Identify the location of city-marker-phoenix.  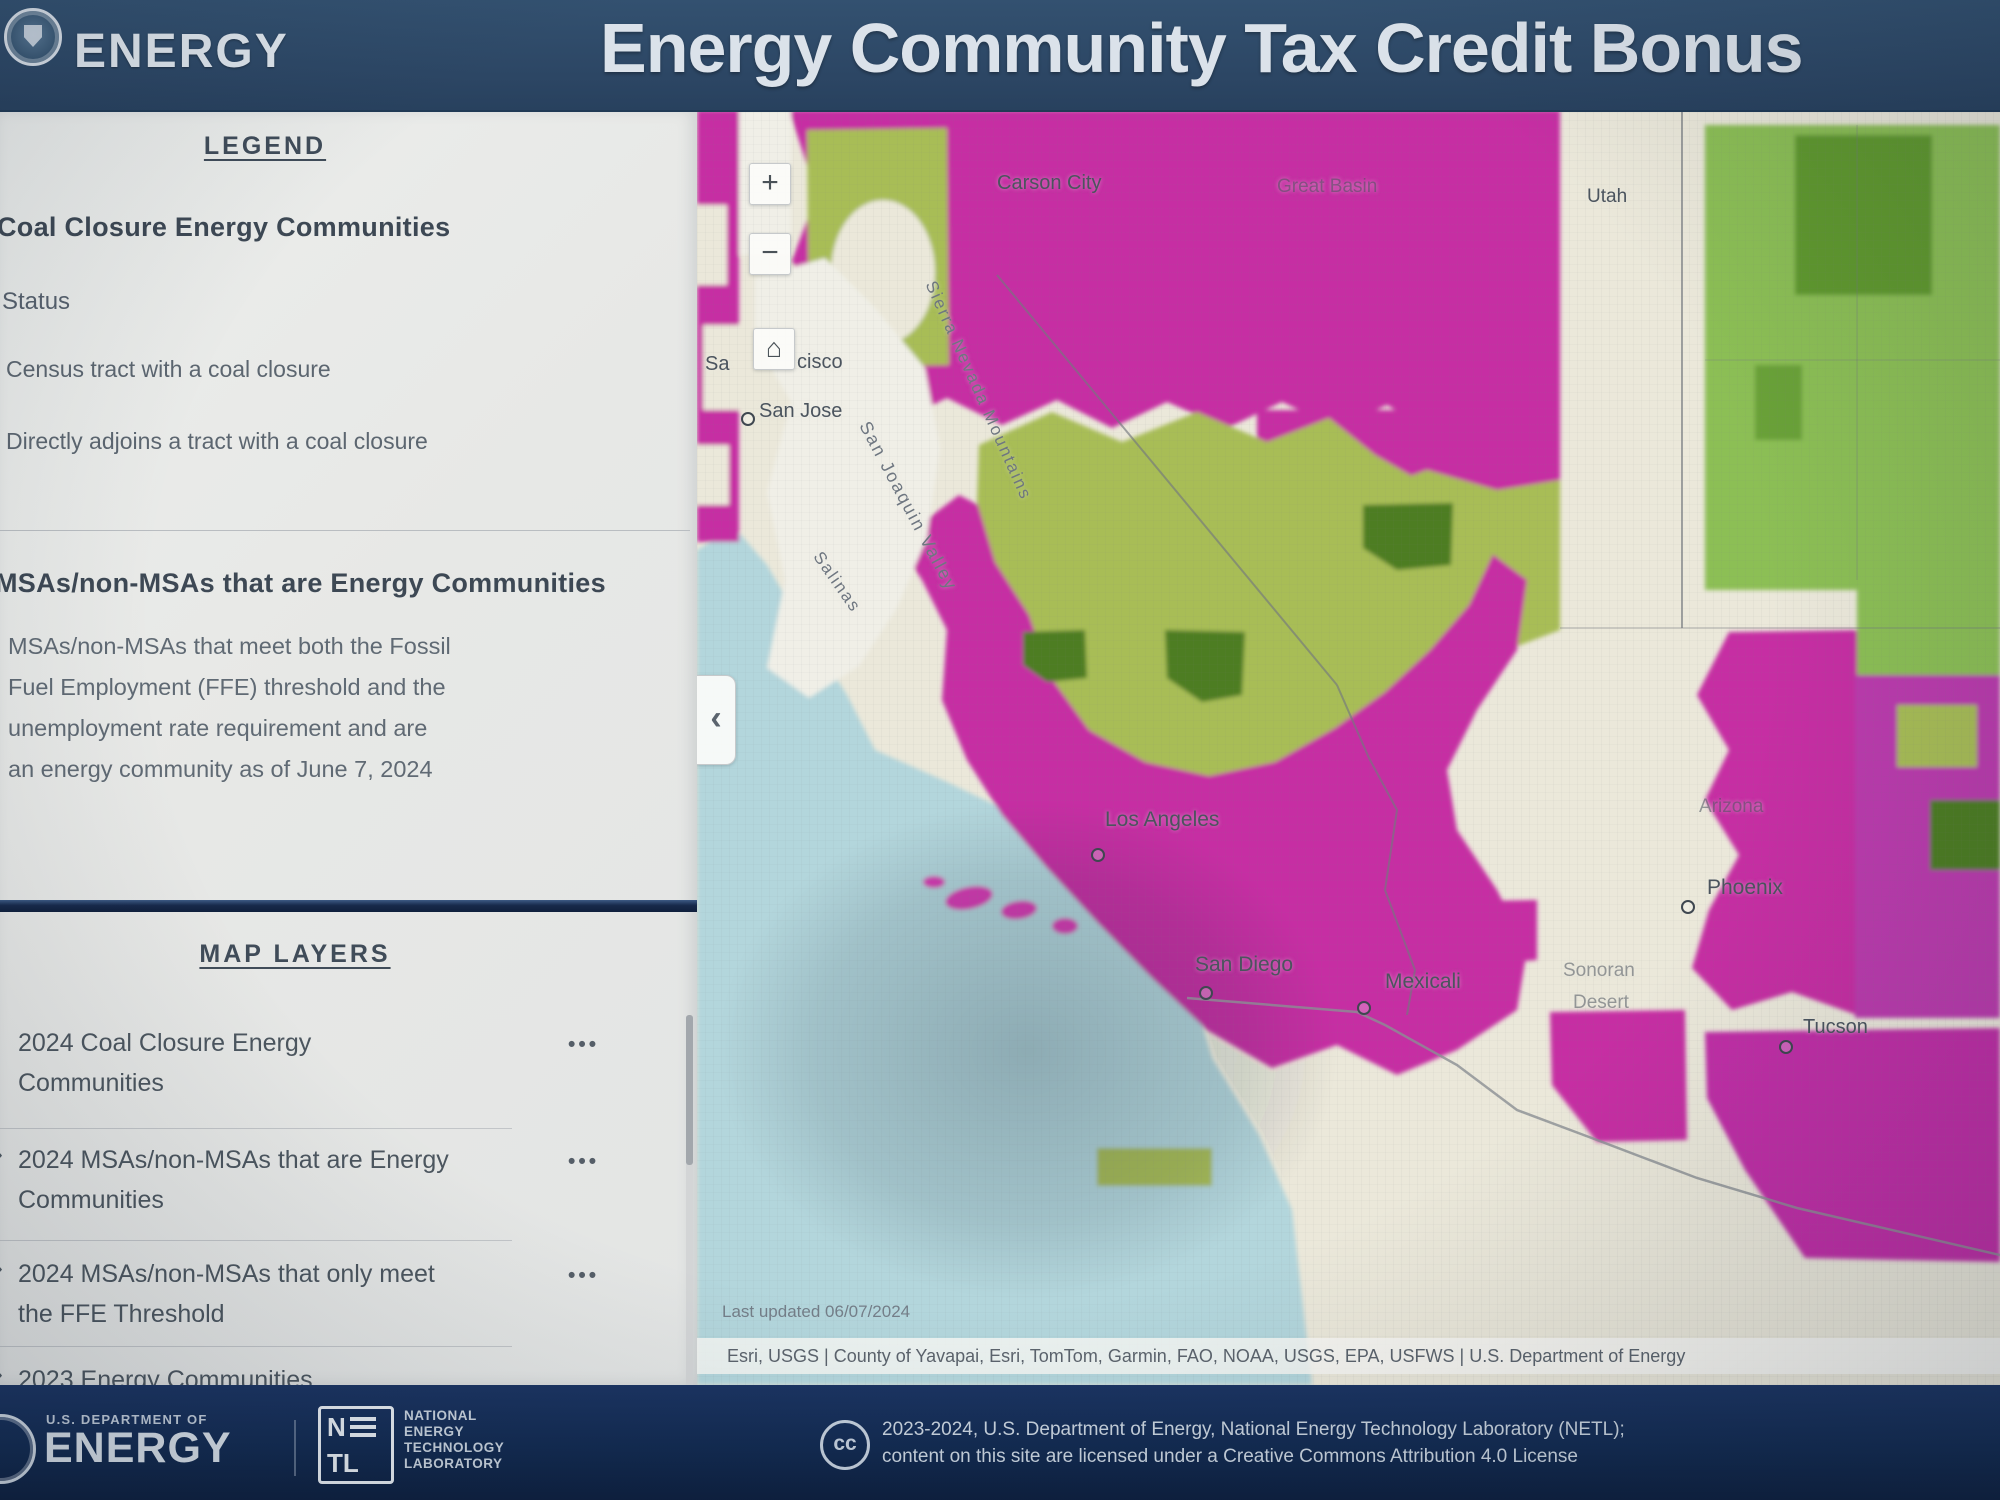
(1688, 907).